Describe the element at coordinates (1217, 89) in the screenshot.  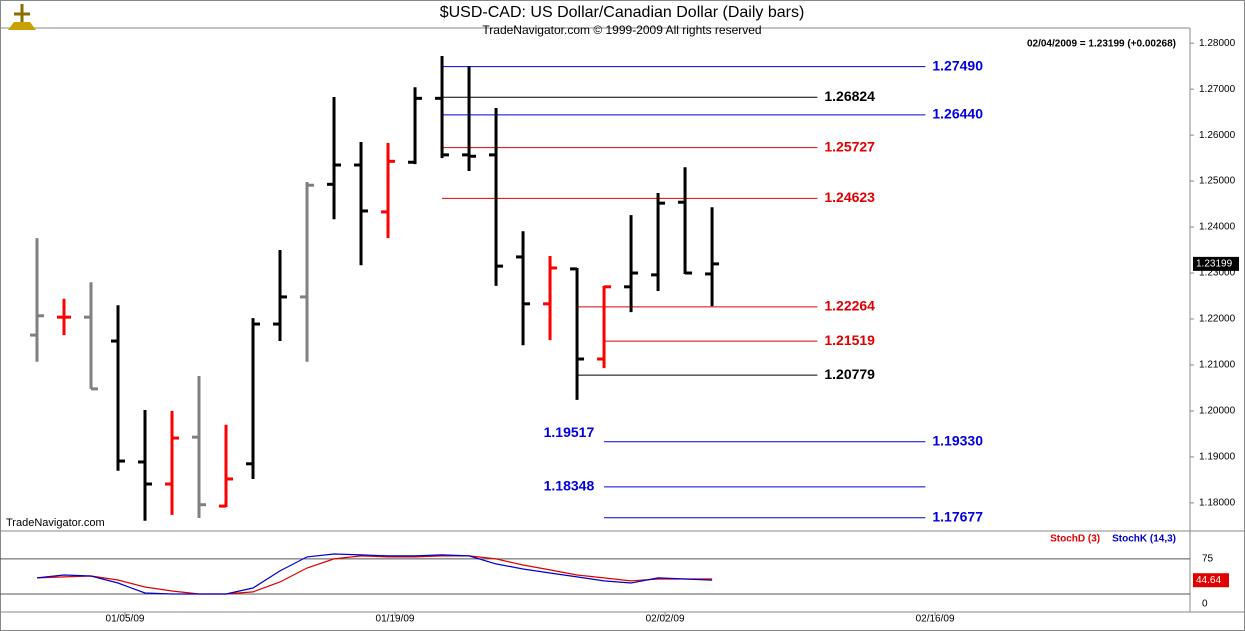
I see `y-tick-label: 1.27000` at that location.